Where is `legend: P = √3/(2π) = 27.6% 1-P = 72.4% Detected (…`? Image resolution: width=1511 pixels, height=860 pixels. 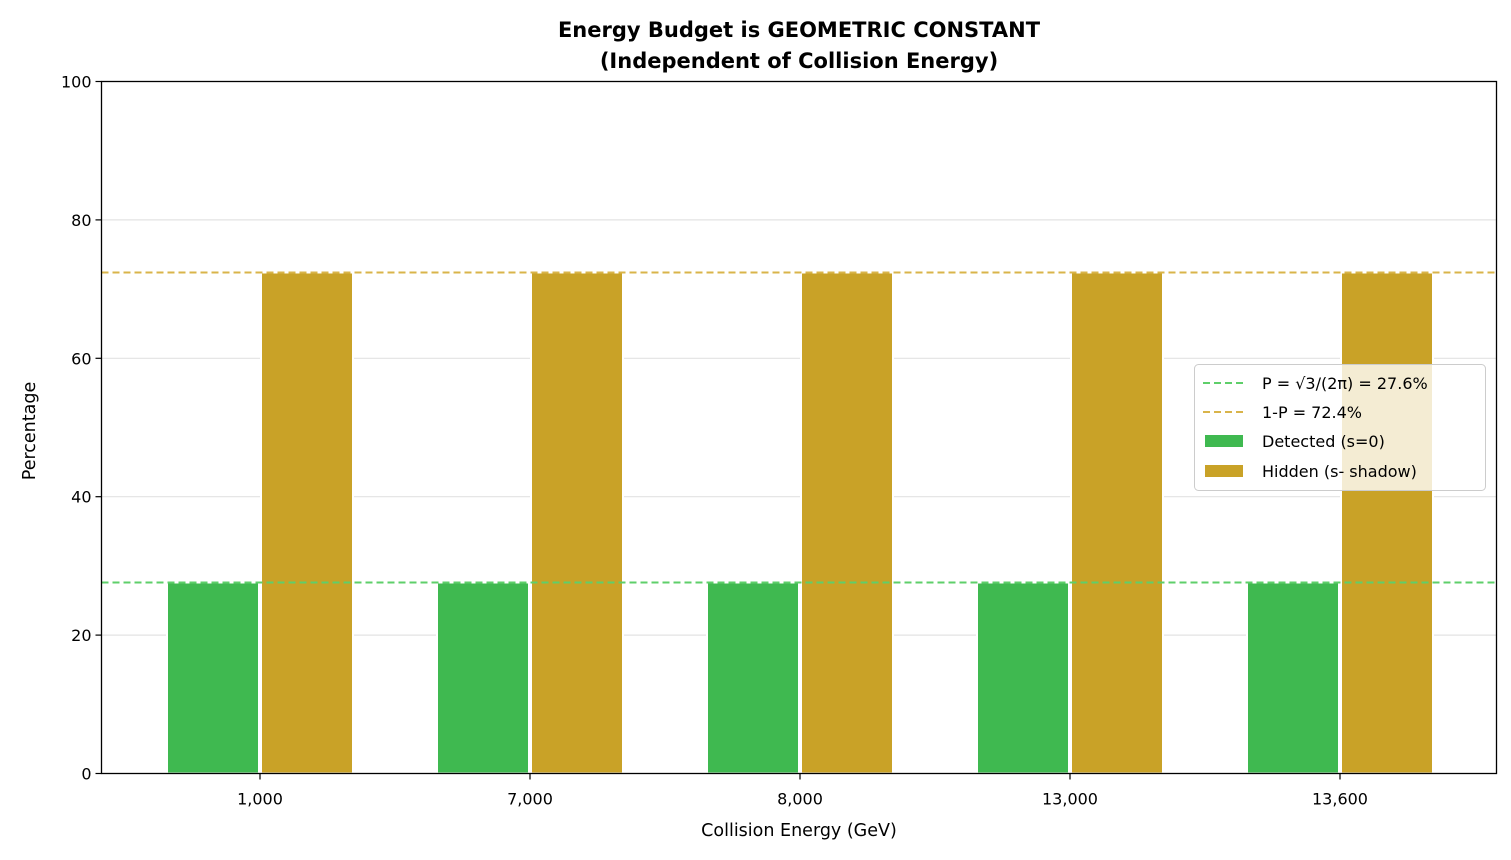
legend: P = √3/(2π) = 27.6% 1-P = 72.4% Detected (… is located at coordinates (1340, 427).